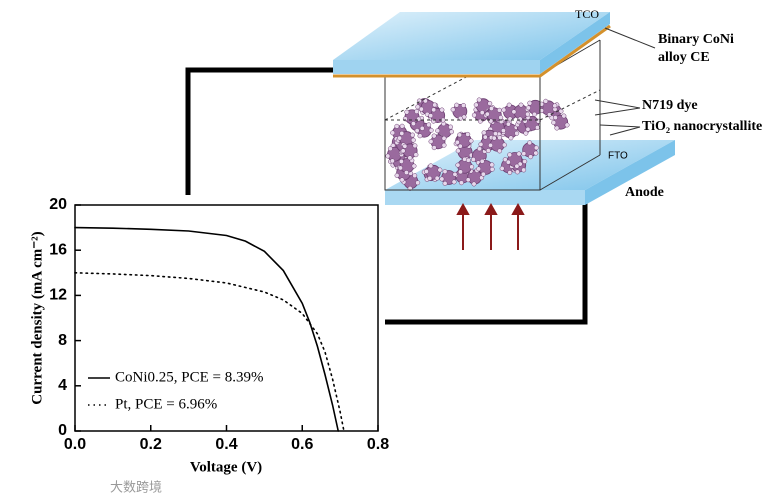 The width and height of the screenshot is (780, 502). I want to click on ce-plate-side, so click(575, 43).